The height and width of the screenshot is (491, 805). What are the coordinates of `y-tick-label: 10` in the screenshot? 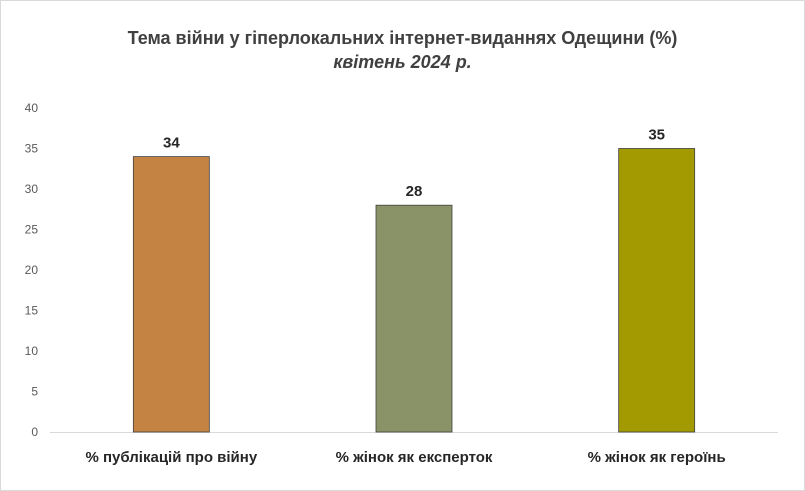 It's located at (32, 351).